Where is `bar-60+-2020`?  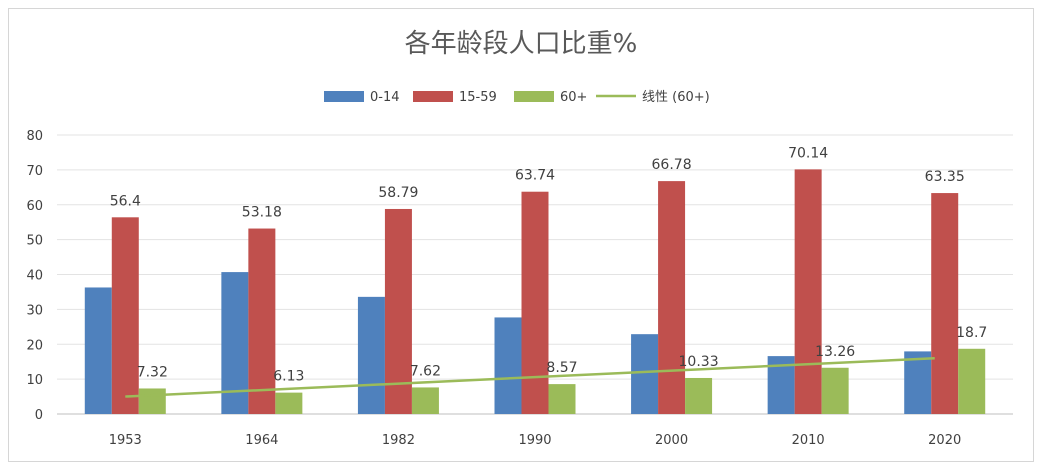
bar-60+-2020 is located at coordinates (972, 381).